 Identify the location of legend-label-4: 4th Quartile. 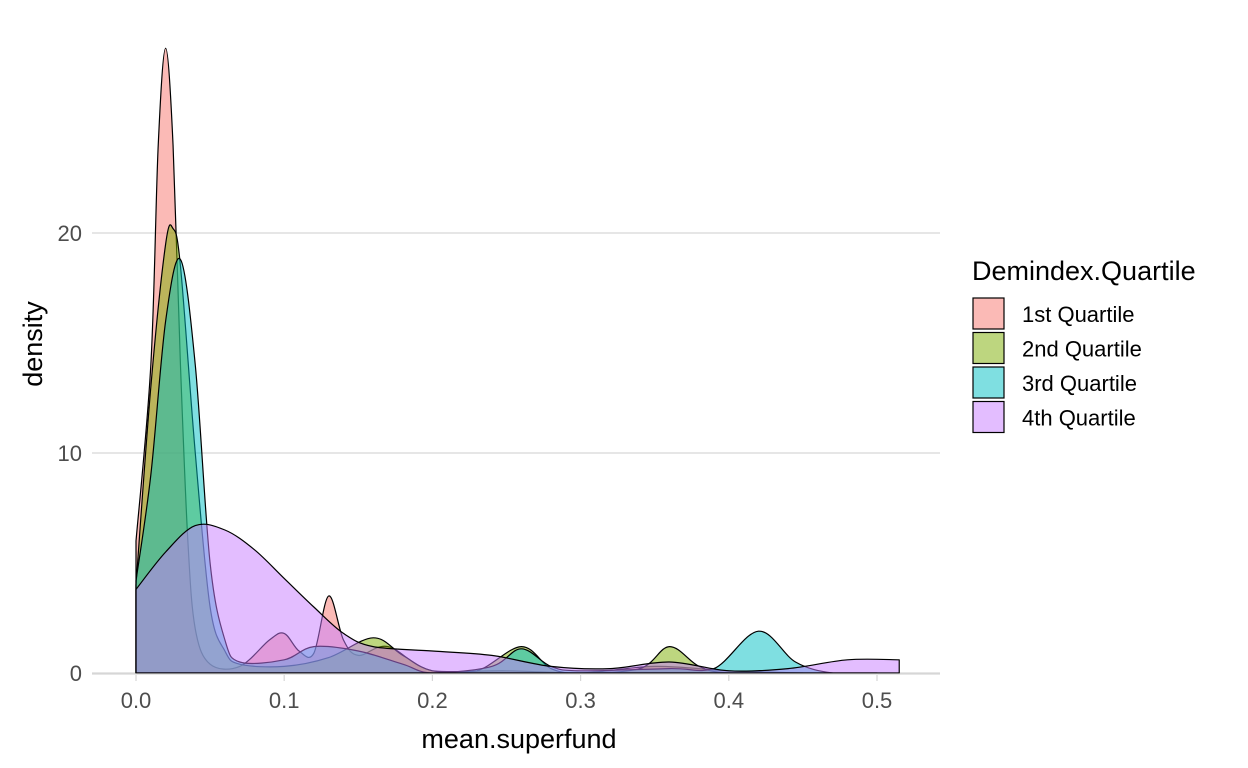
(1079, 418).